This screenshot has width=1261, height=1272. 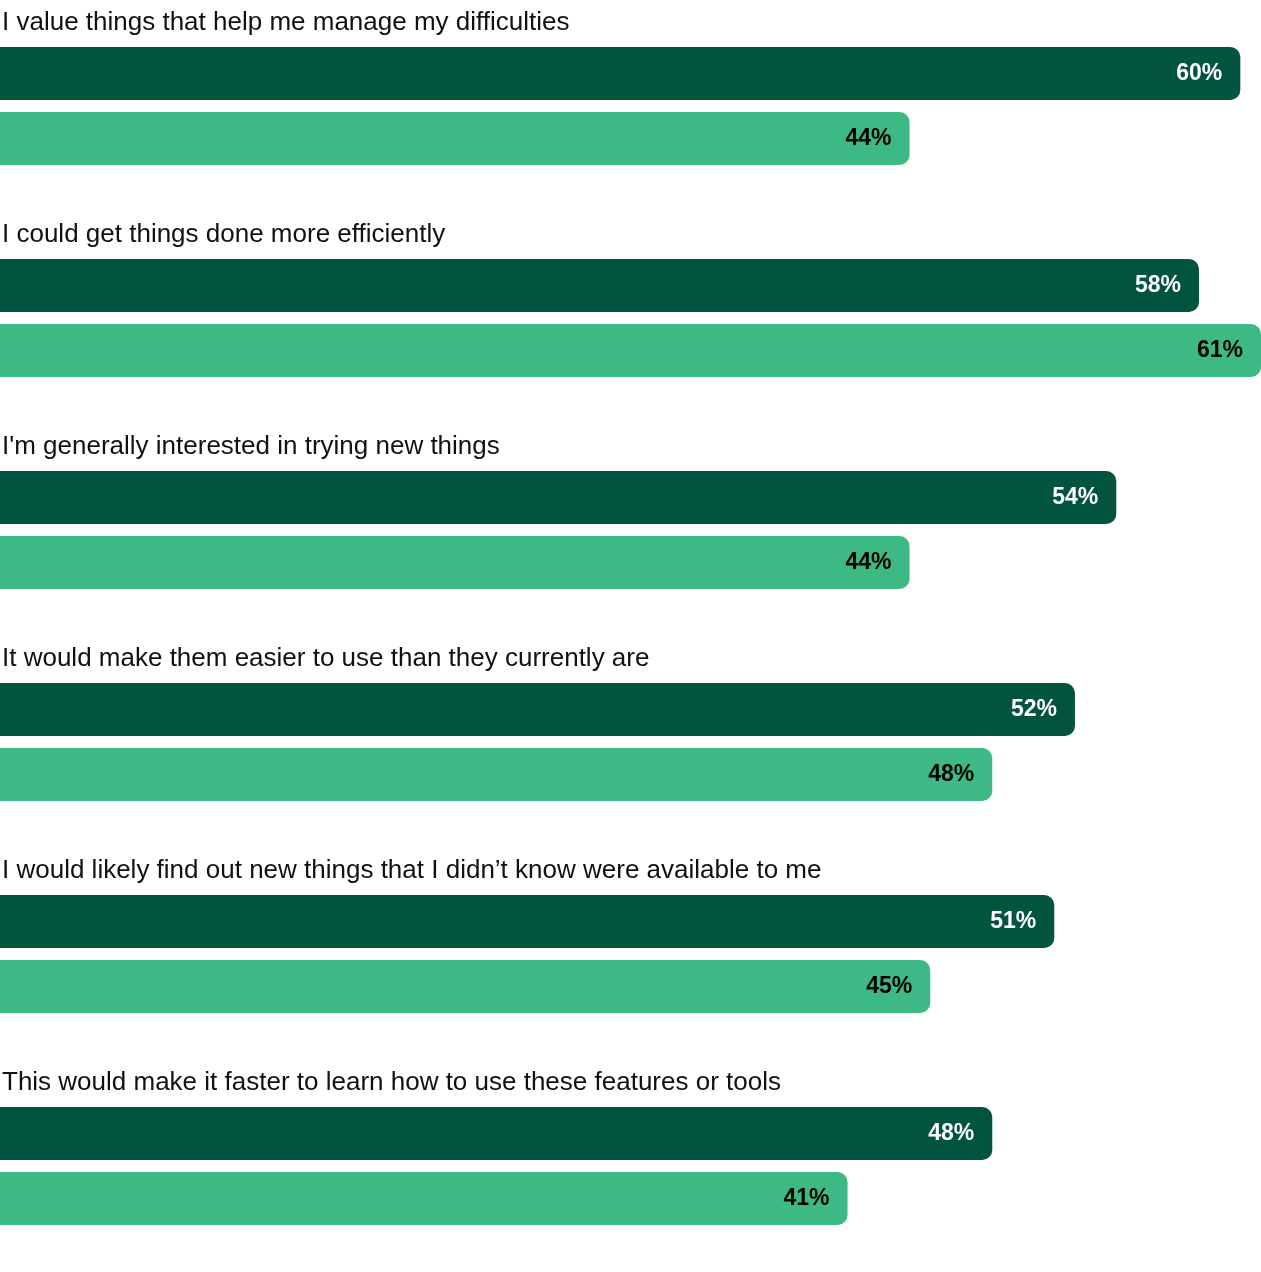 I want to click on data-label: 58%, so click(x=1157, y=283).